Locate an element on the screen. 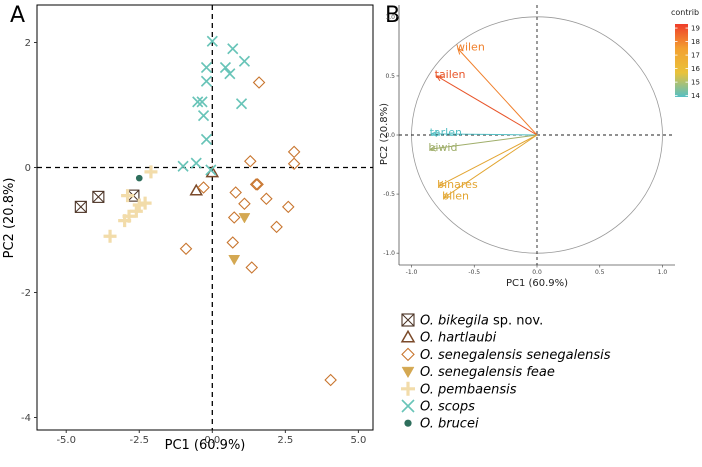 This screenshot has width=702, height=467. panel-a-y-ticks: -4 -2 0 2 is located at coordinates (29, 231).